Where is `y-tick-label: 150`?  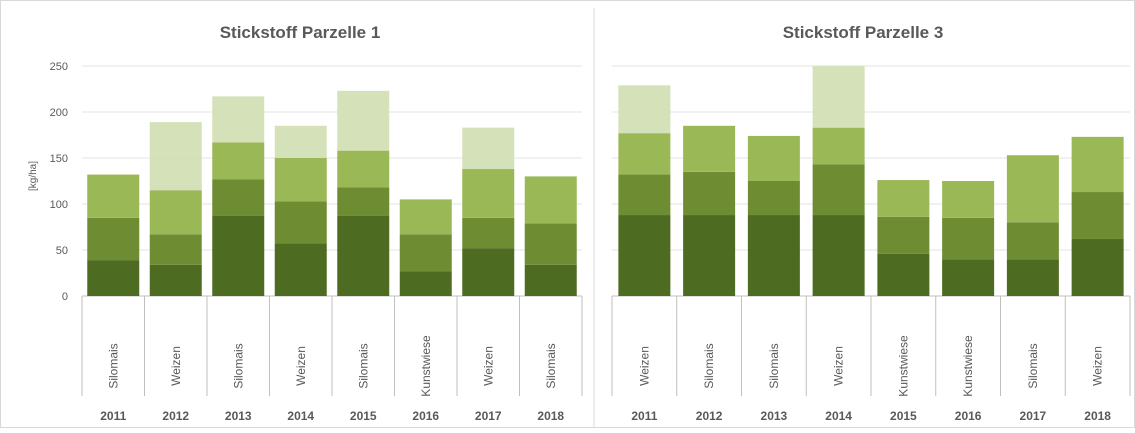
y-tick-label: 150 is located at coordinates (59, 159).